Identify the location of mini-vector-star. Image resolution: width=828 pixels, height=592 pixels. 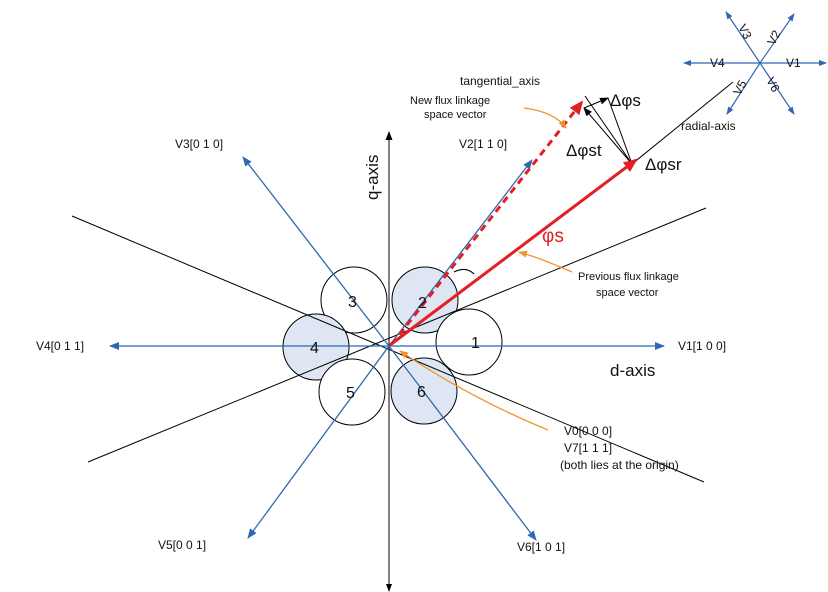
(755, 63).